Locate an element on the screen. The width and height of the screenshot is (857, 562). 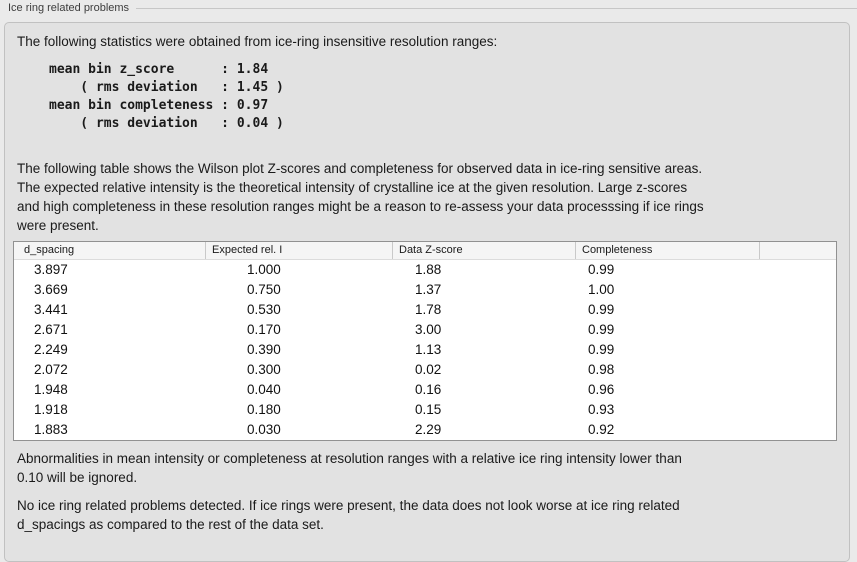
cell-d-spacing: 1.883 is located at coordinates (51, 429).